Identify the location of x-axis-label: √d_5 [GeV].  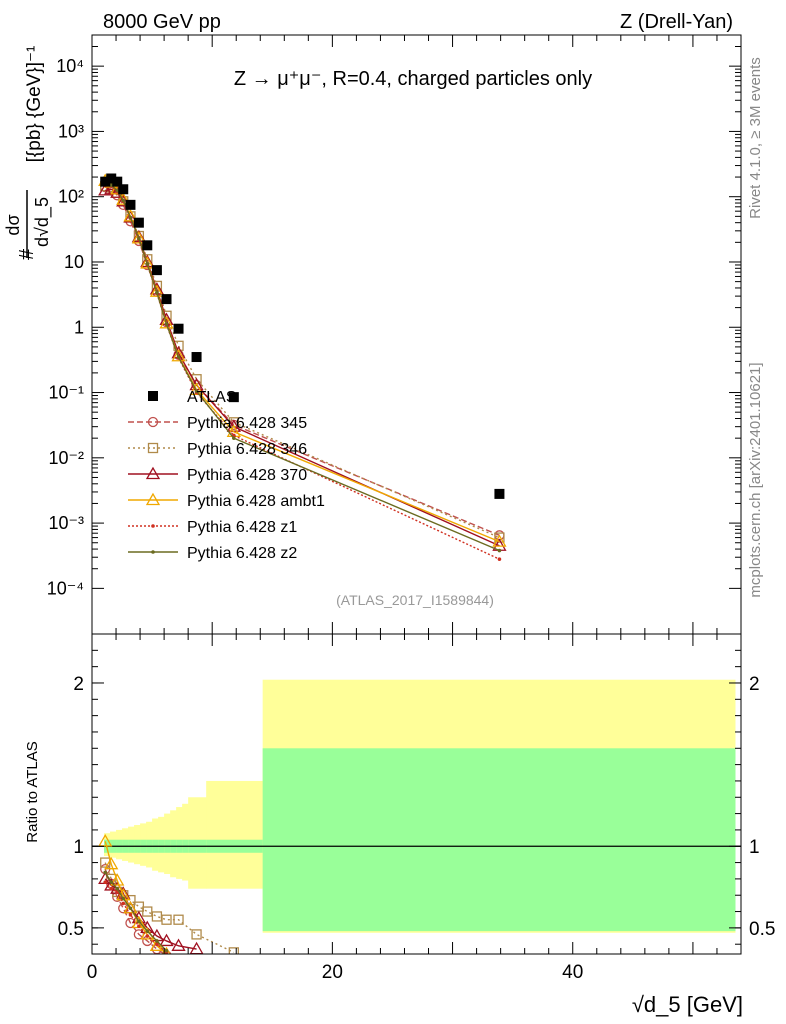
(687, 1004).